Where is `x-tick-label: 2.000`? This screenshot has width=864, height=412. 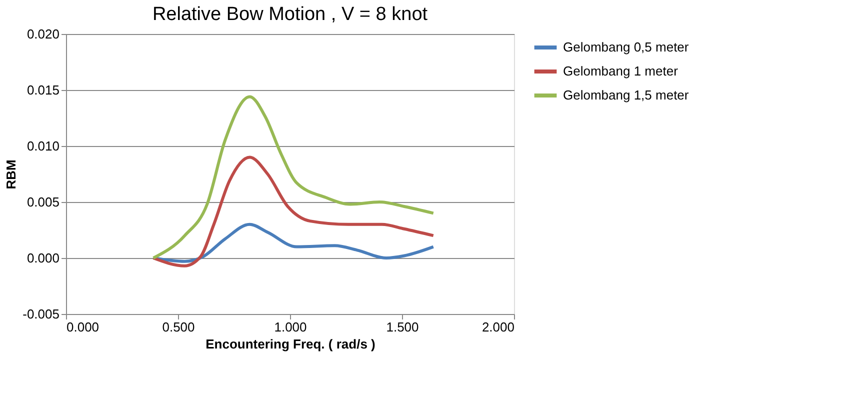
x-tick-label: 2.000 is located at coordinates (498, 327).